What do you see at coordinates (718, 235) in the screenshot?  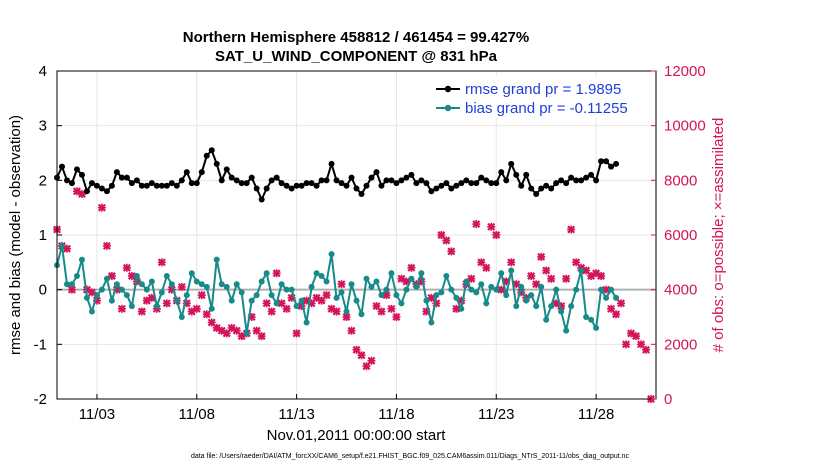 I see `y-axis-right-label: # of obs: o=possible; ×=assimilated` at bounding box center [718, 235].